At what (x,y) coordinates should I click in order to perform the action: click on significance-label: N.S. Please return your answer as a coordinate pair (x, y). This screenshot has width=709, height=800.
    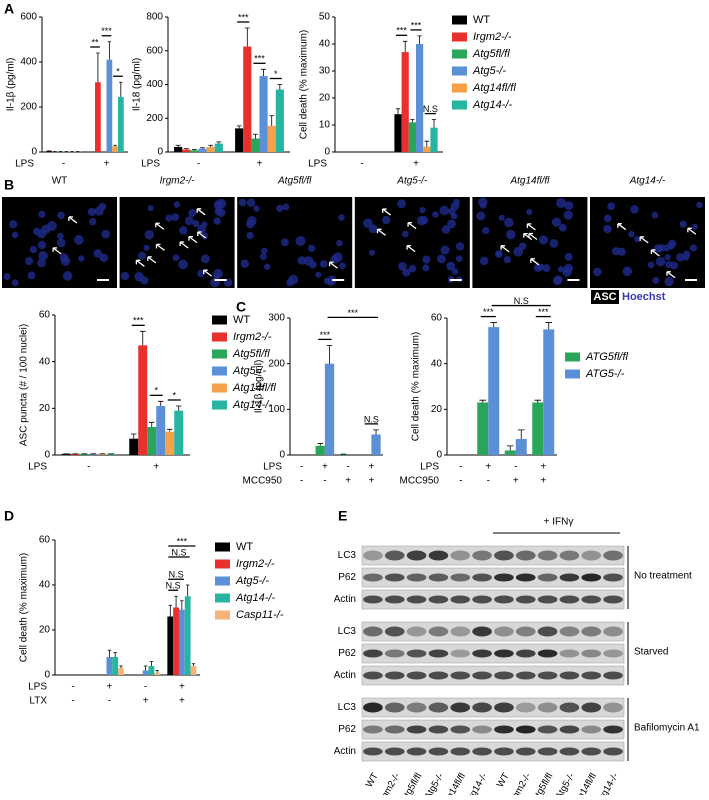
    Looking at the image, I should click on (521, 301).